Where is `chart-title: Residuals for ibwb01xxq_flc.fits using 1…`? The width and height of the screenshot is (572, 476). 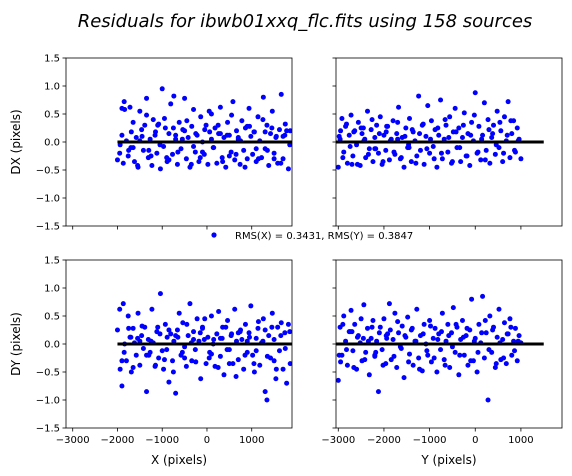
chart-title: Residuals for ibwb01xxq_flc.fits using 1… is located at coordinates (305, 21).